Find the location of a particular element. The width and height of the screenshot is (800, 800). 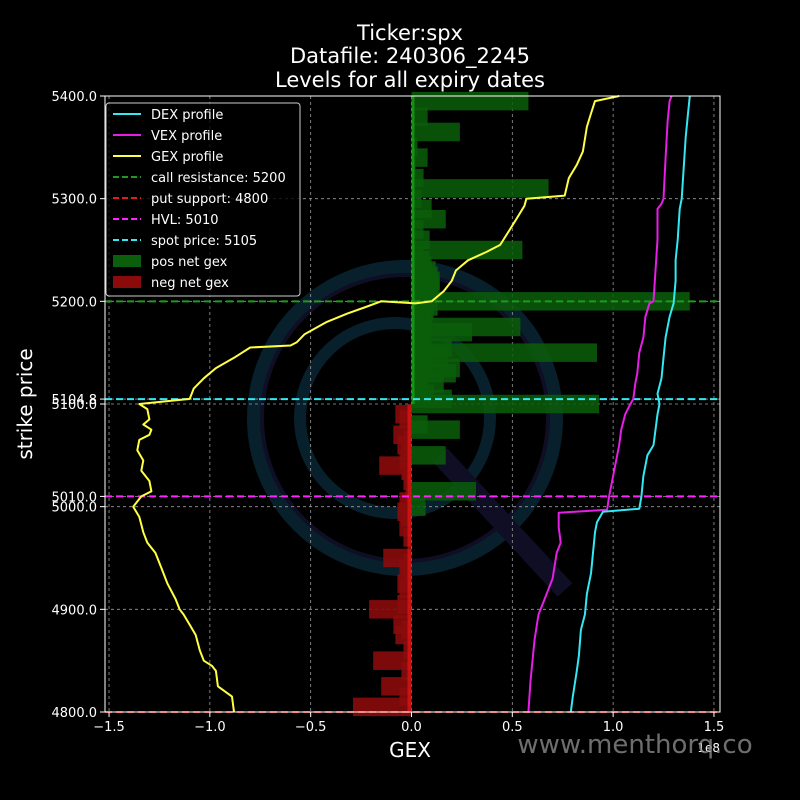

y-tick-label-6: 5200.0 is located at coordinates (75, 302).